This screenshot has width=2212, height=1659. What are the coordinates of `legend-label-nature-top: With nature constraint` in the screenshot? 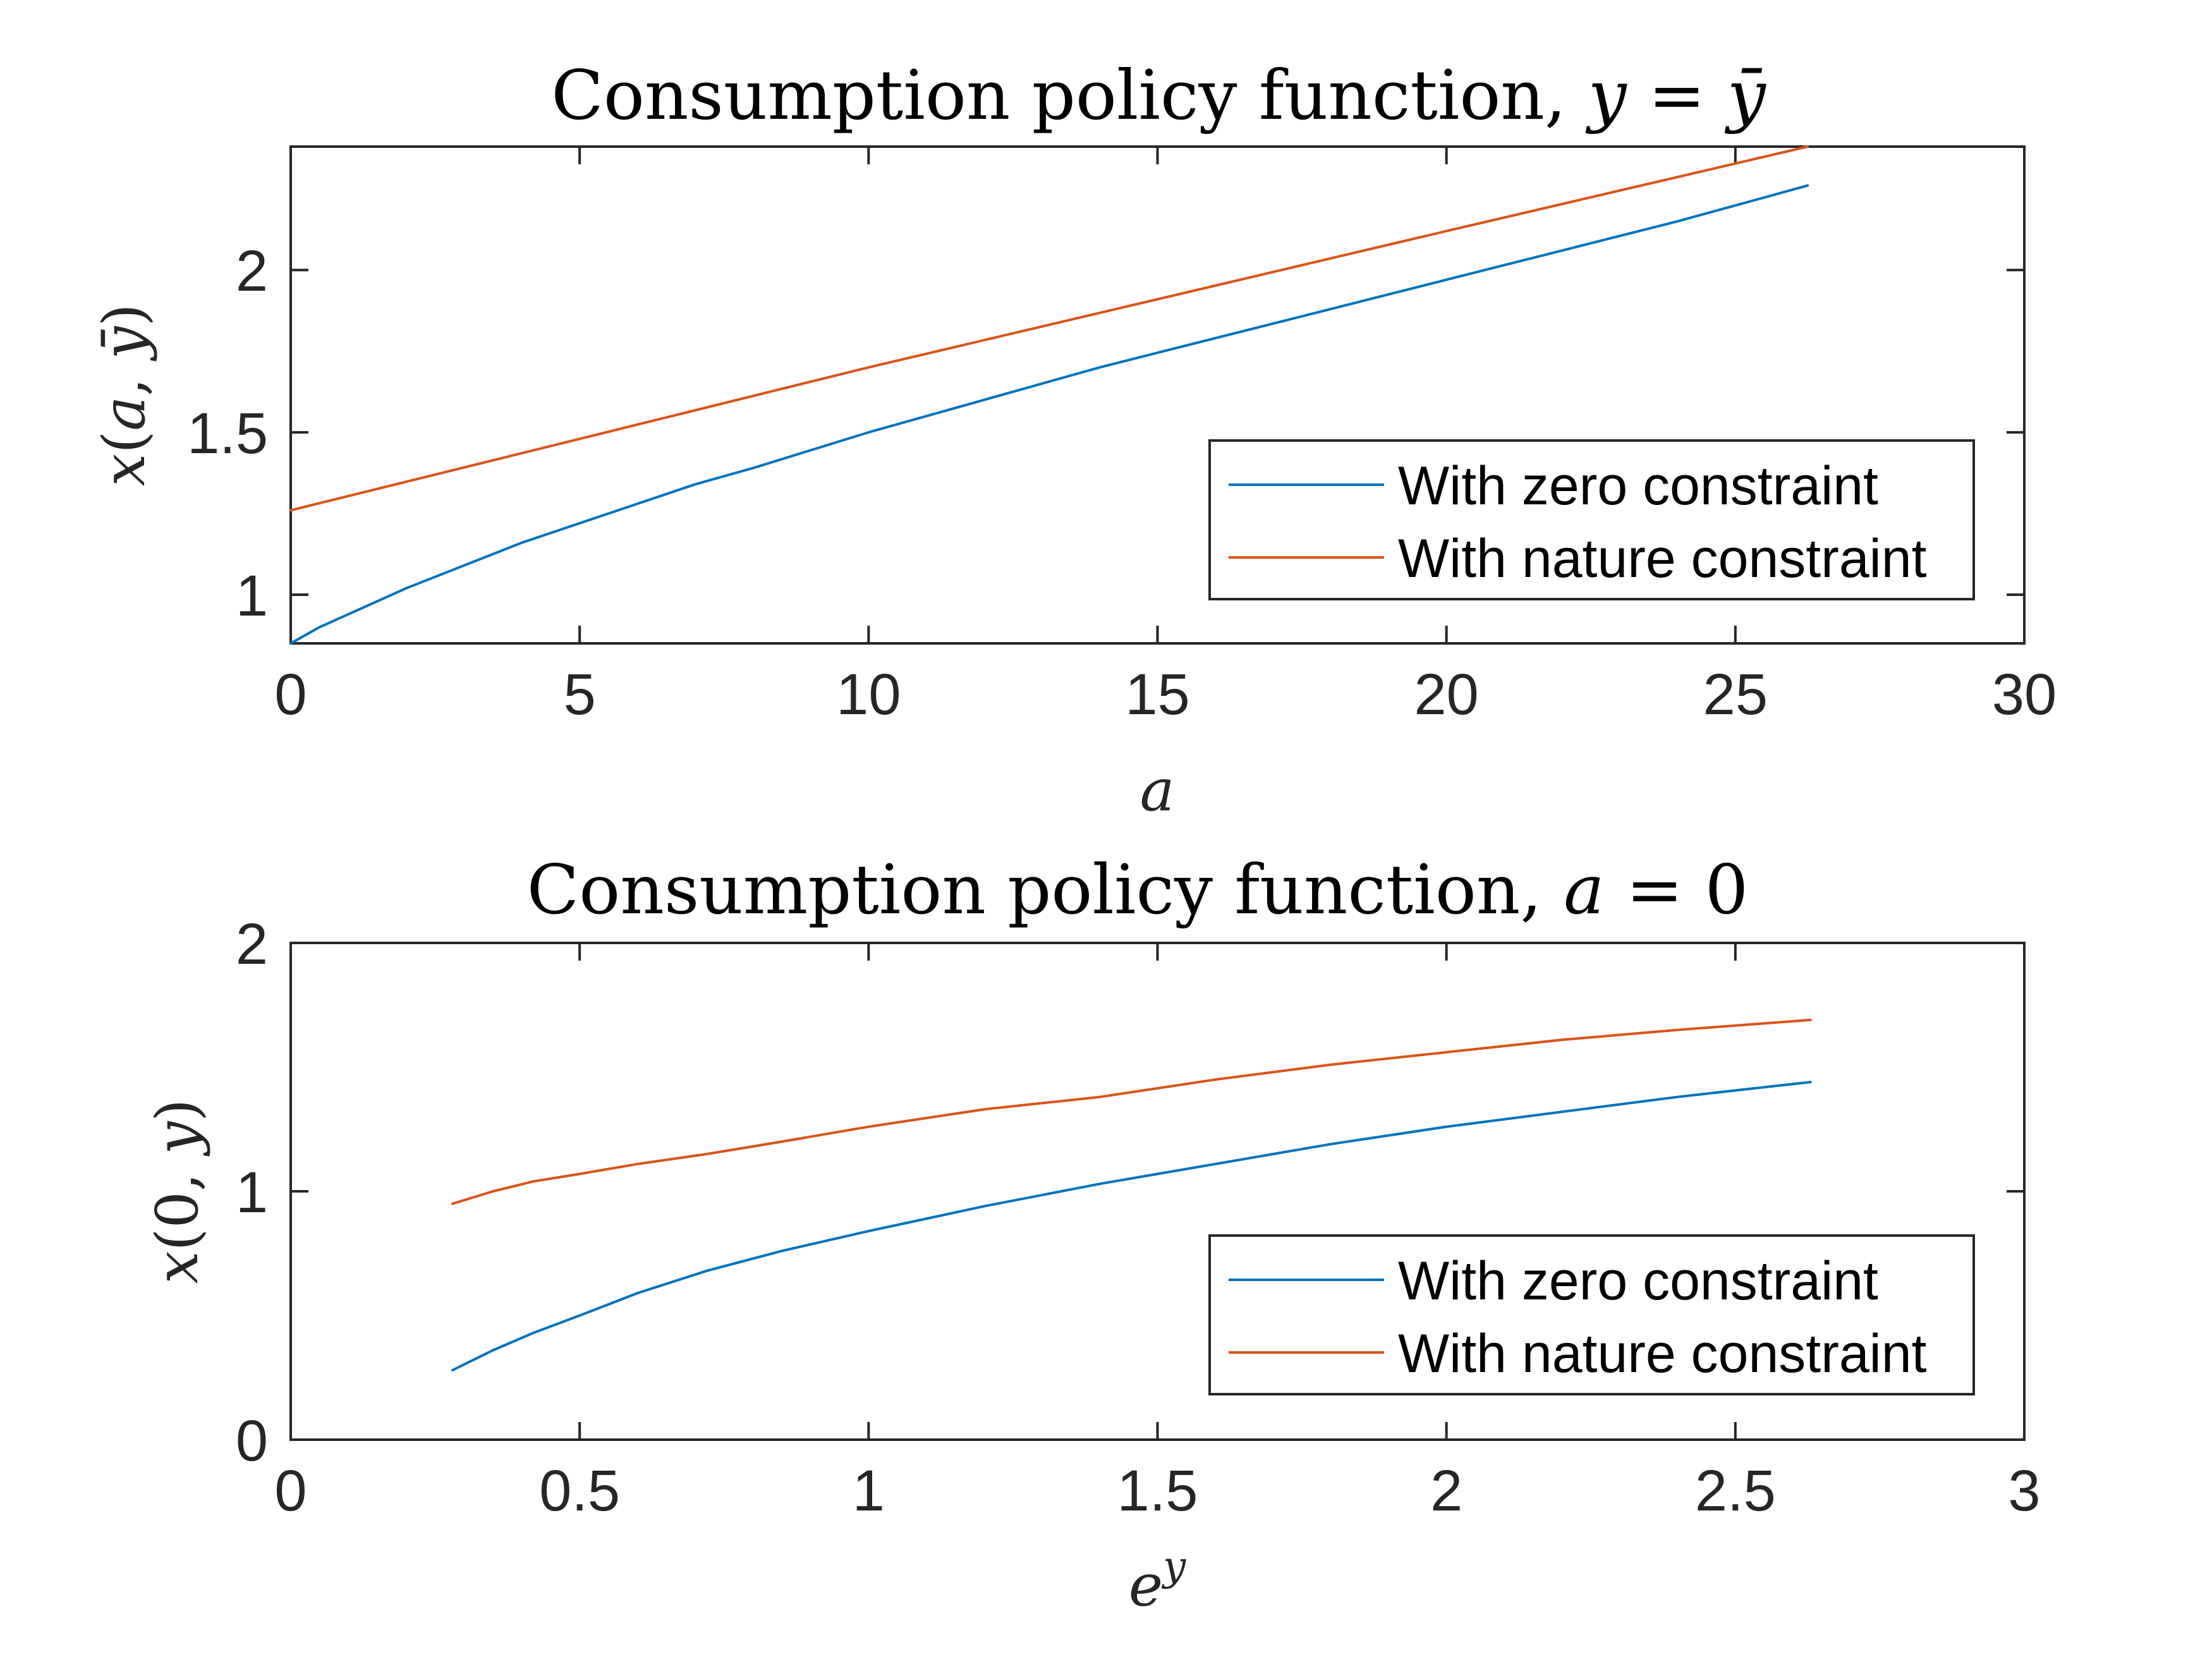 It's located at (1662, 558).